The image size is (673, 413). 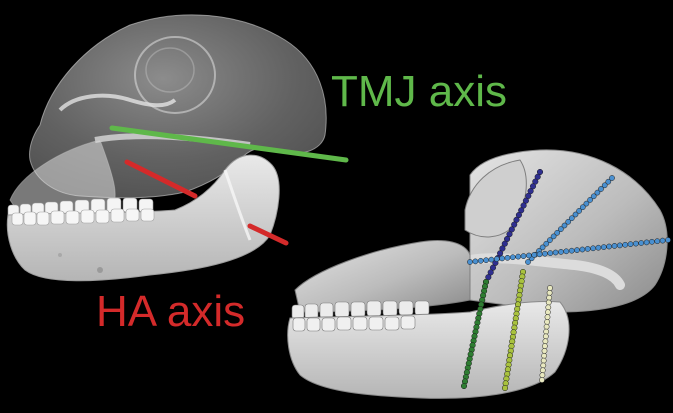 I want to click on left-ramus, so click(x=237, y=205).